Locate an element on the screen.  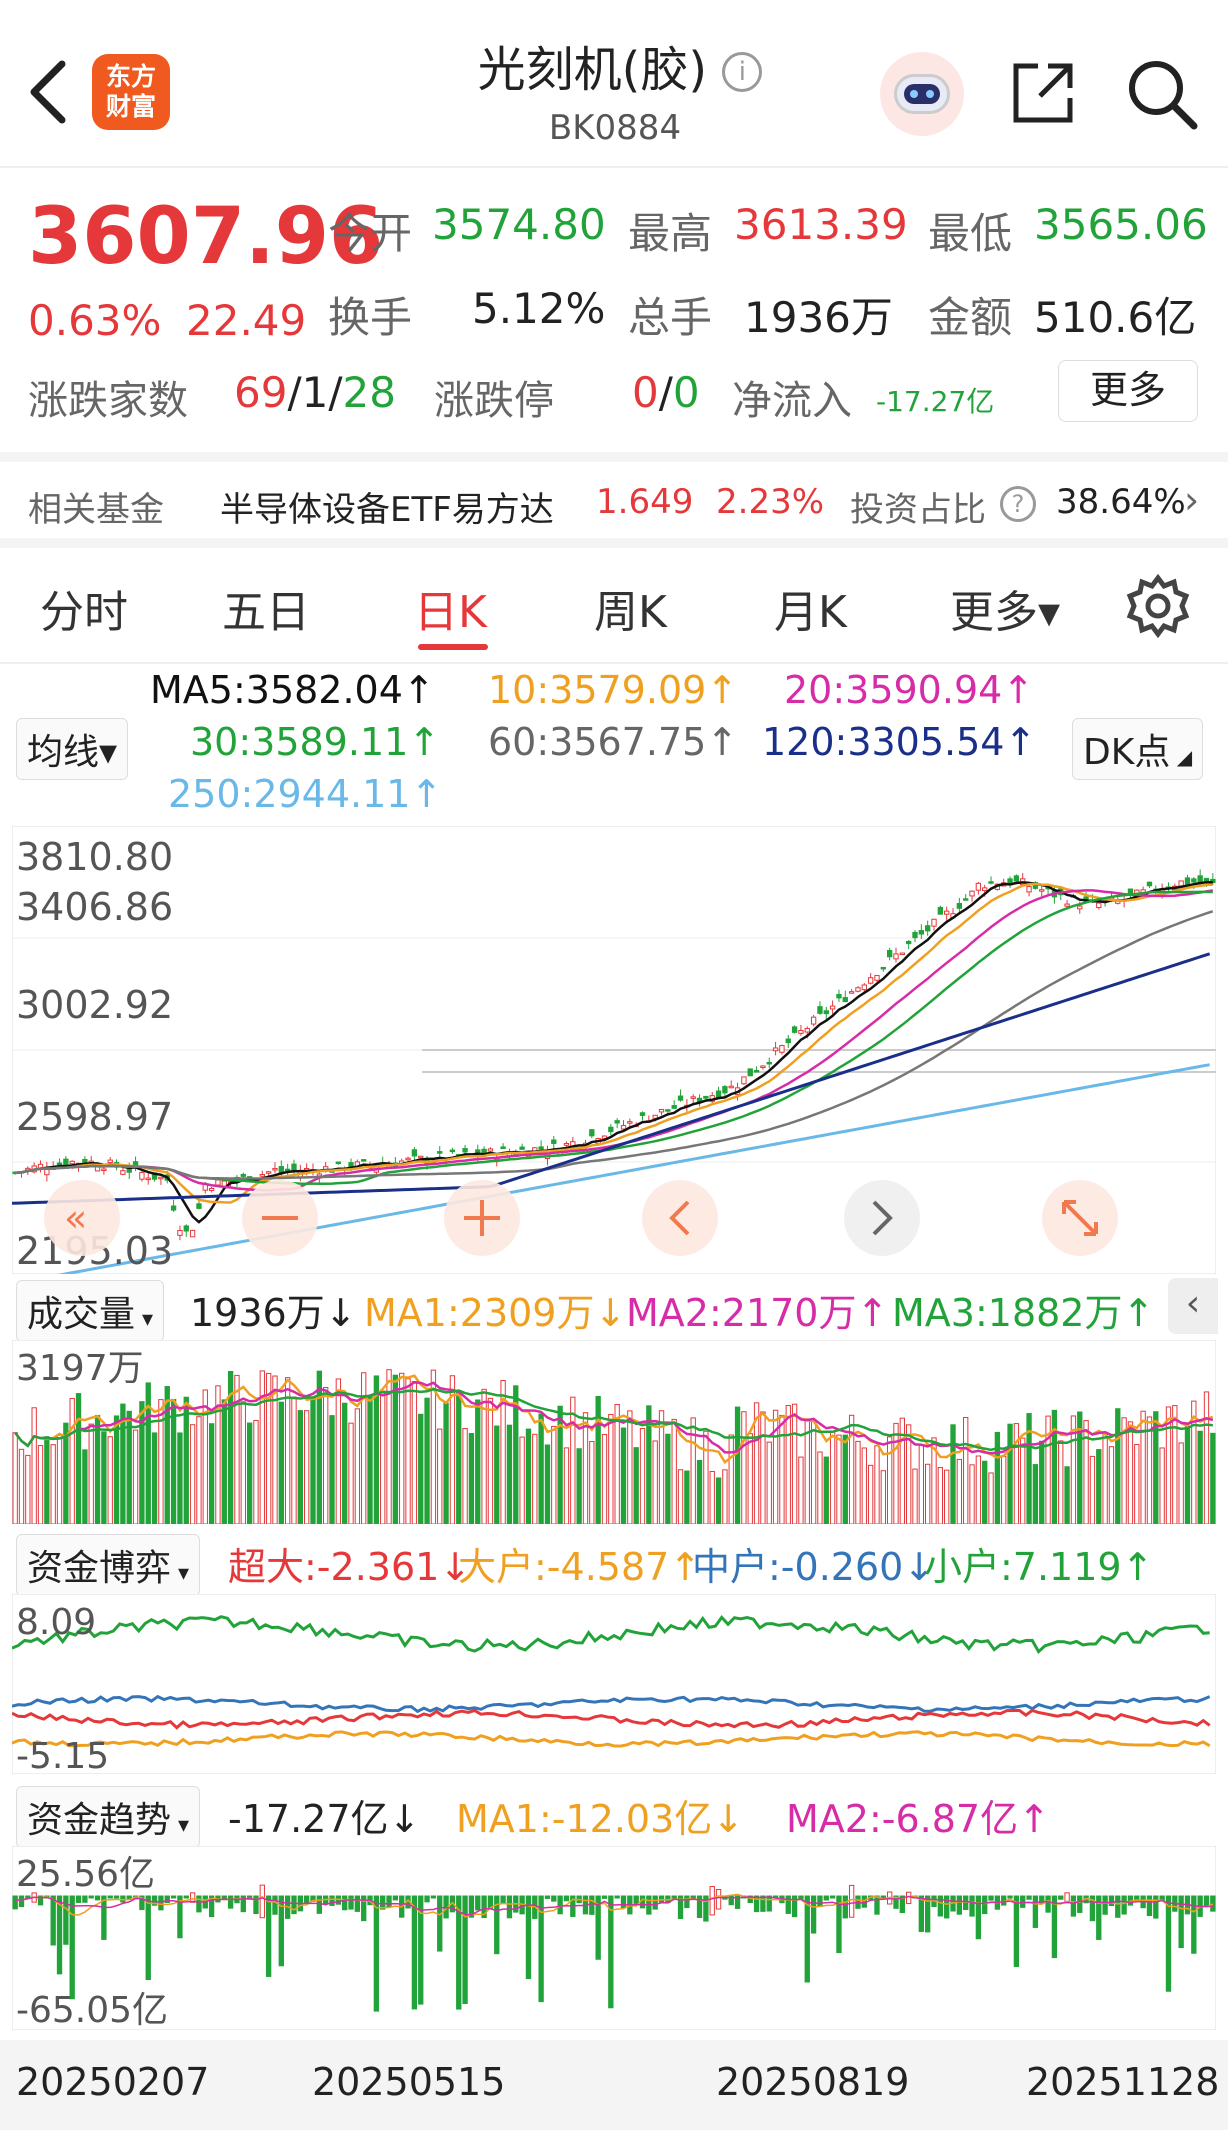
more-button: 更多 is located at coordinates (1128, 391).